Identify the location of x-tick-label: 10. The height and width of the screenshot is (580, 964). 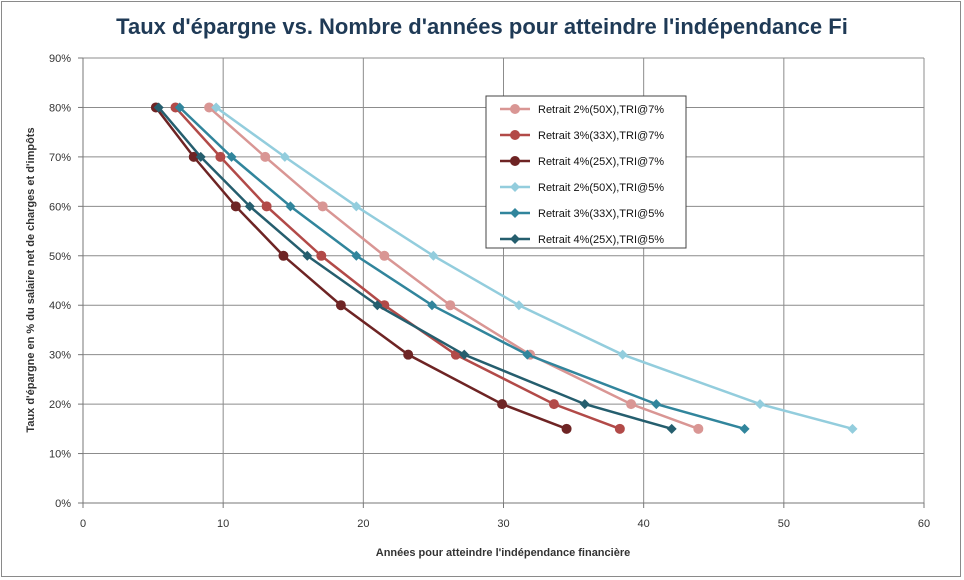
(223, 524).